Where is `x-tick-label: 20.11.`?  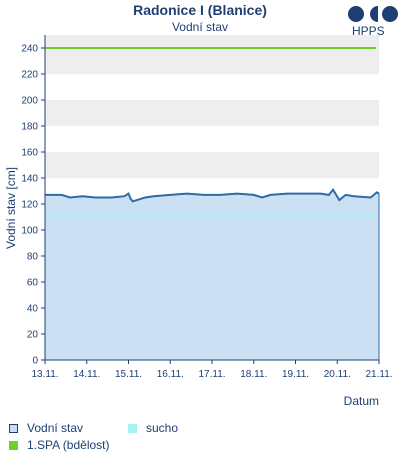
x-tick-label: 20.11. is located at coordinates (337, 374).